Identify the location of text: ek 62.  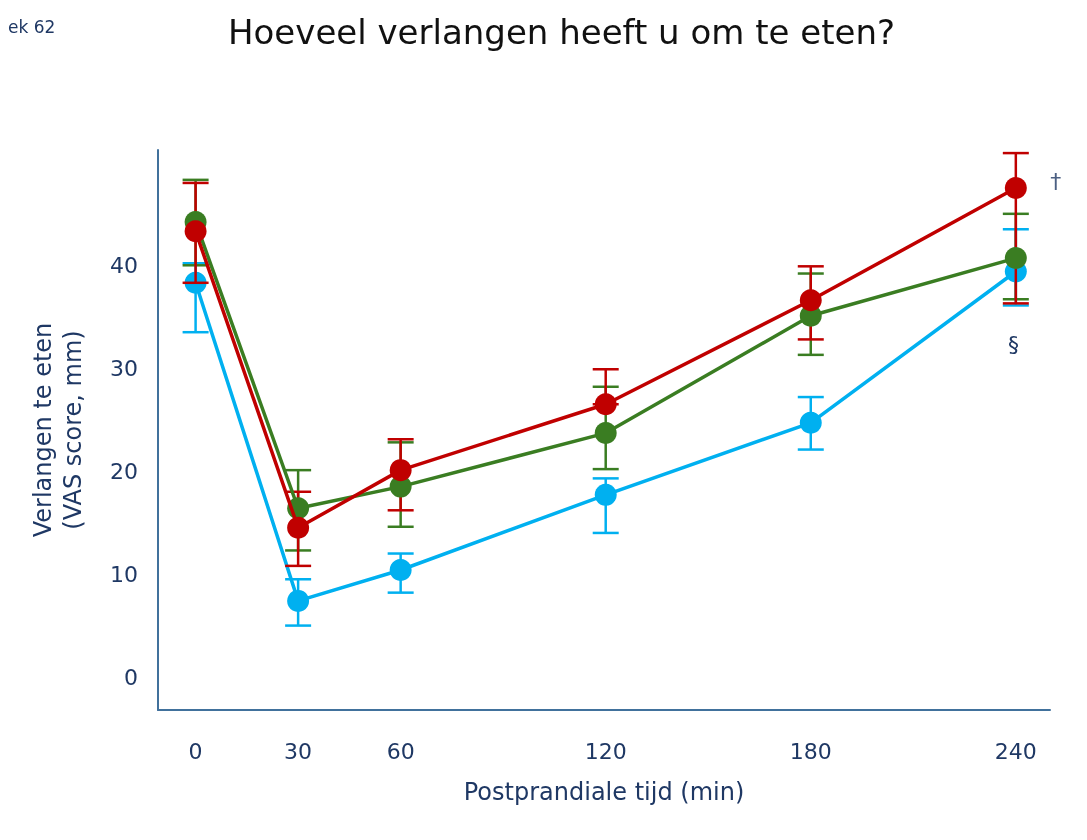
(32, 26).